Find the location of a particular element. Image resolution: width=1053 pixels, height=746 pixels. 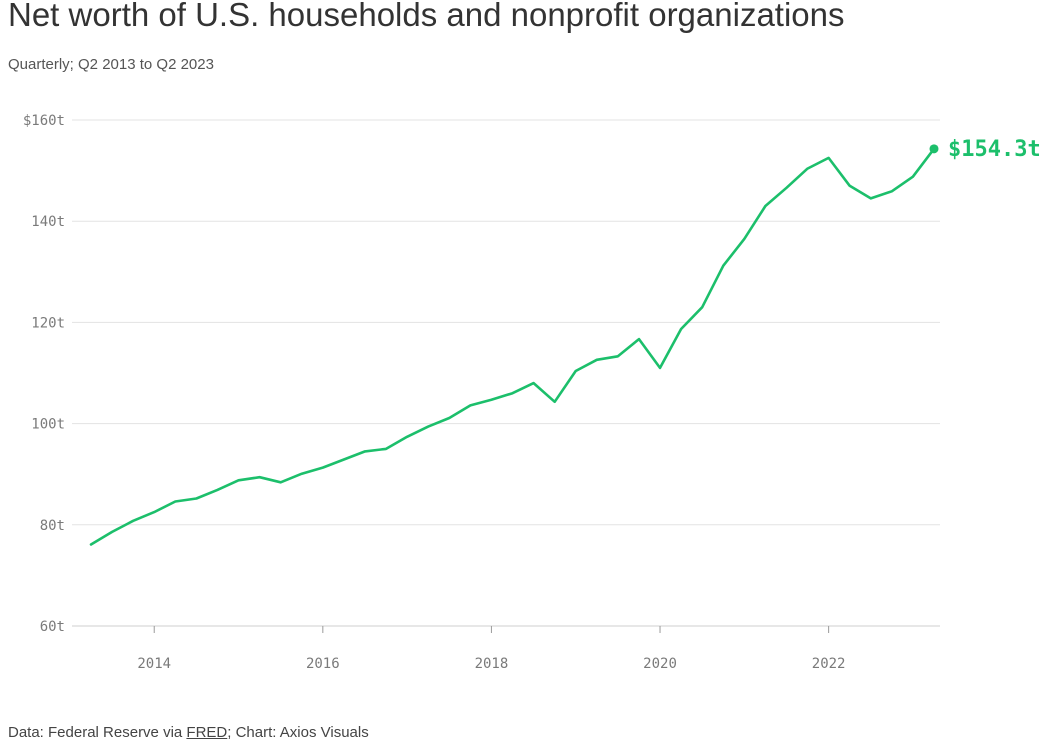

y-tick-label: 60t is located at coordinates (52, 627).